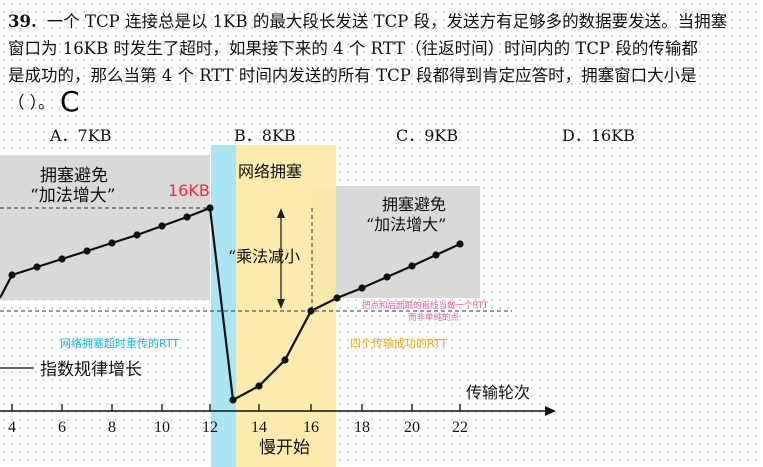  What do you see at coordinates (91, 370) in the screenshot?
I see `label-exponential-growth: 指数规律增长` at bounding box center [91, 370].